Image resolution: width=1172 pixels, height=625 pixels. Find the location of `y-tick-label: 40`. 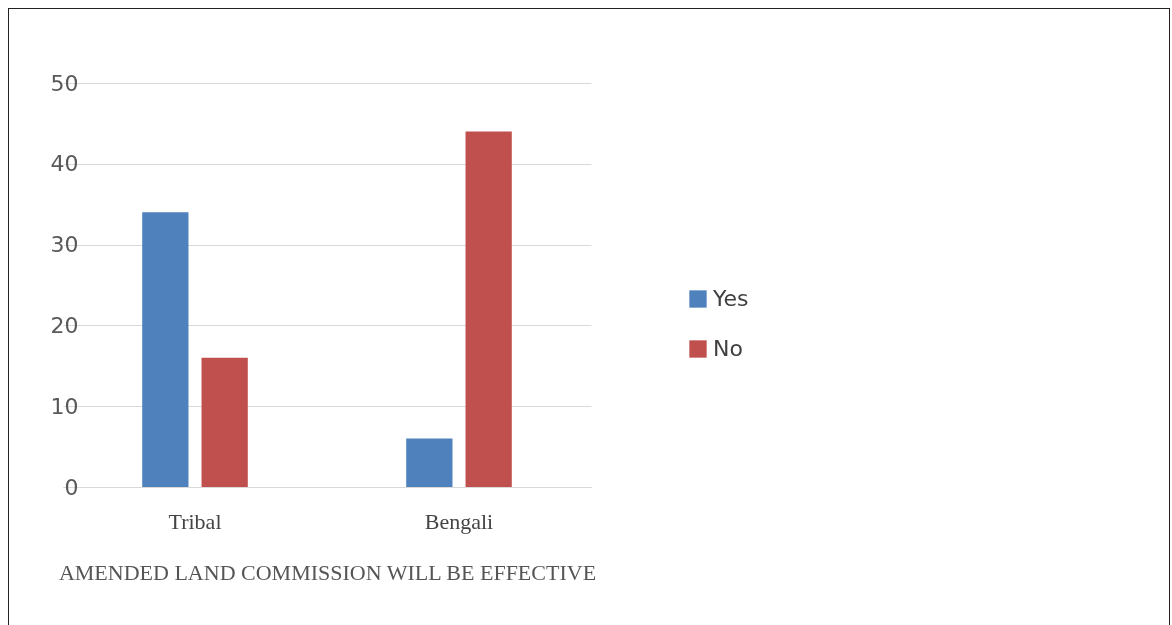

y-tick-label: 40 is located at coordinates (64, 164).